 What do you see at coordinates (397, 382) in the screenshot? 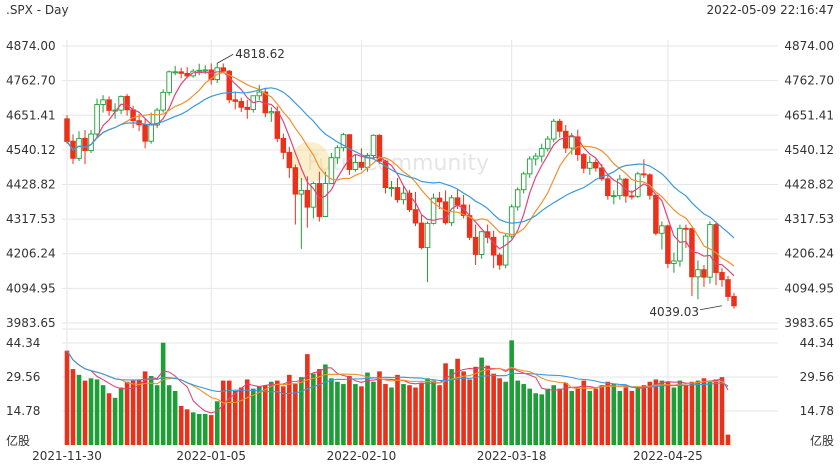
I see `volume-moving-average-lines` at bounding box center [397, 382].